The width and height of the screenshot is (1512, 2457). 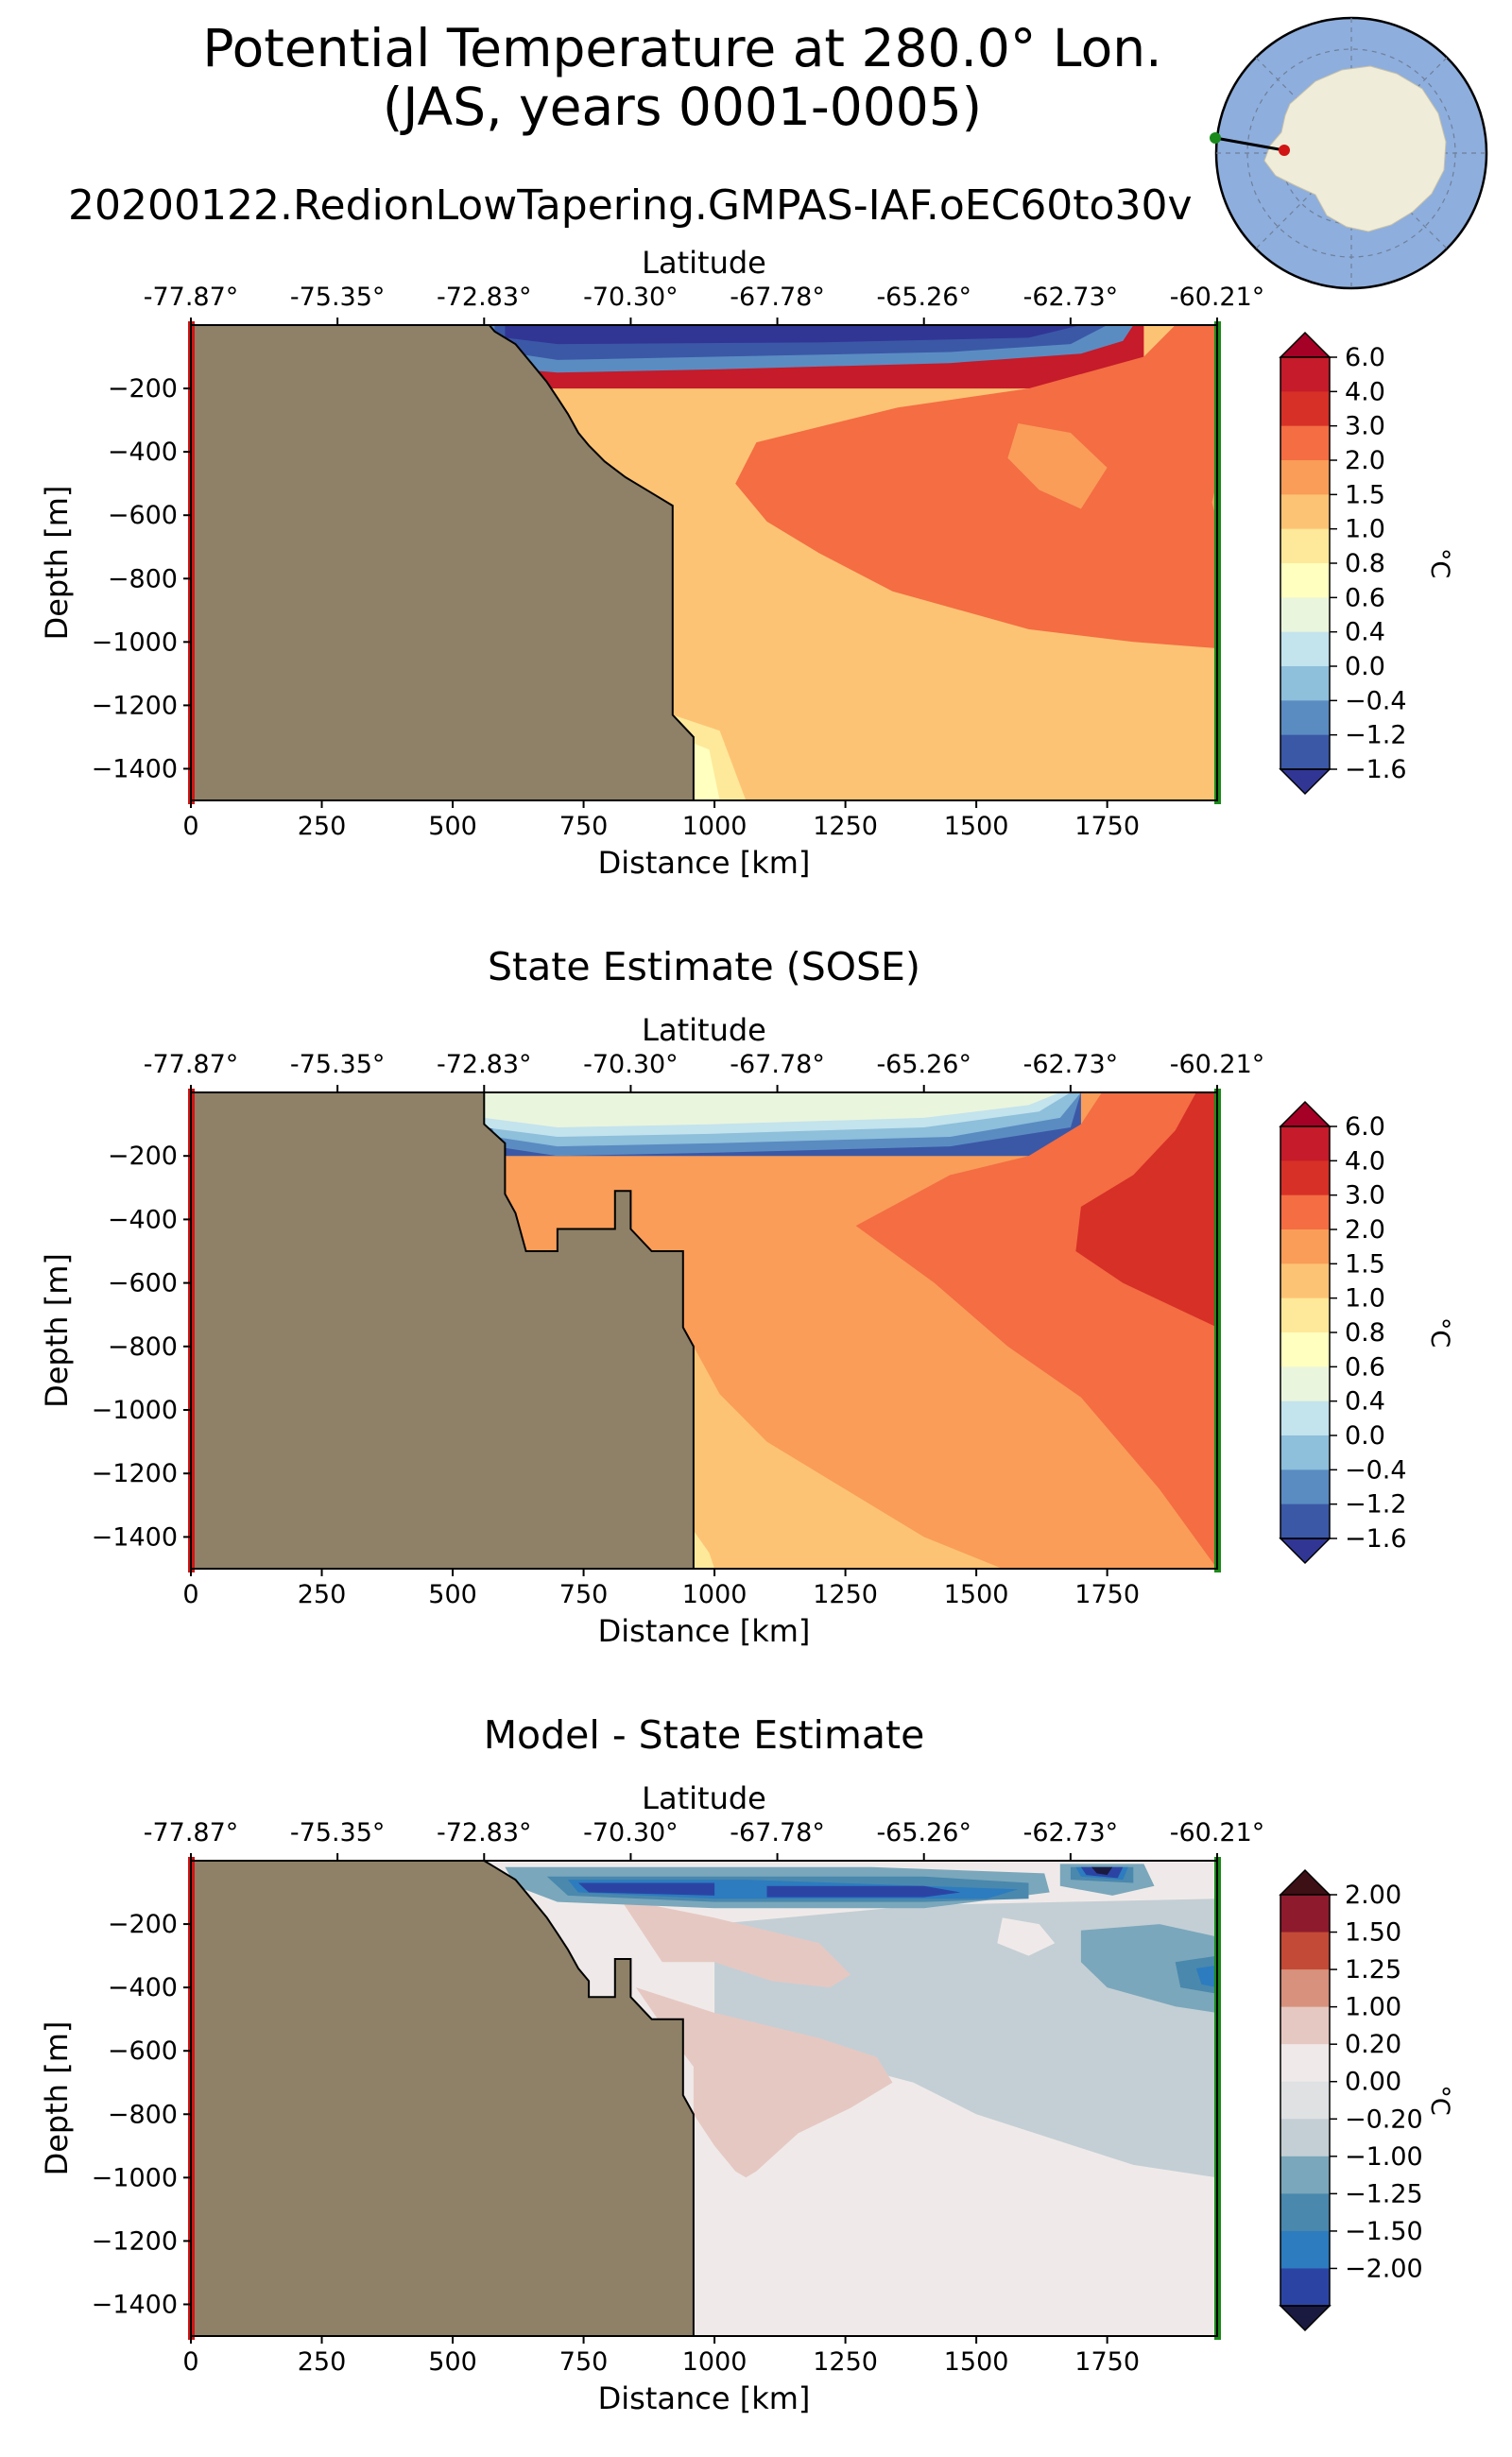 I want to click on colorbar-tick-label: 0.00, so click(x=1373, y=2082).